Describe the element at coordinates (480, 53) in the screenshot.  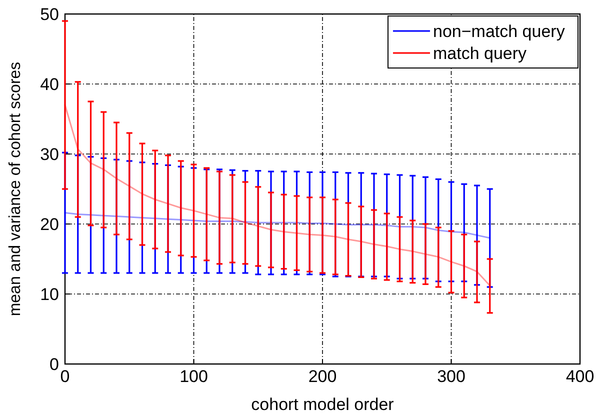
I see `legend-label: match query` at that location.